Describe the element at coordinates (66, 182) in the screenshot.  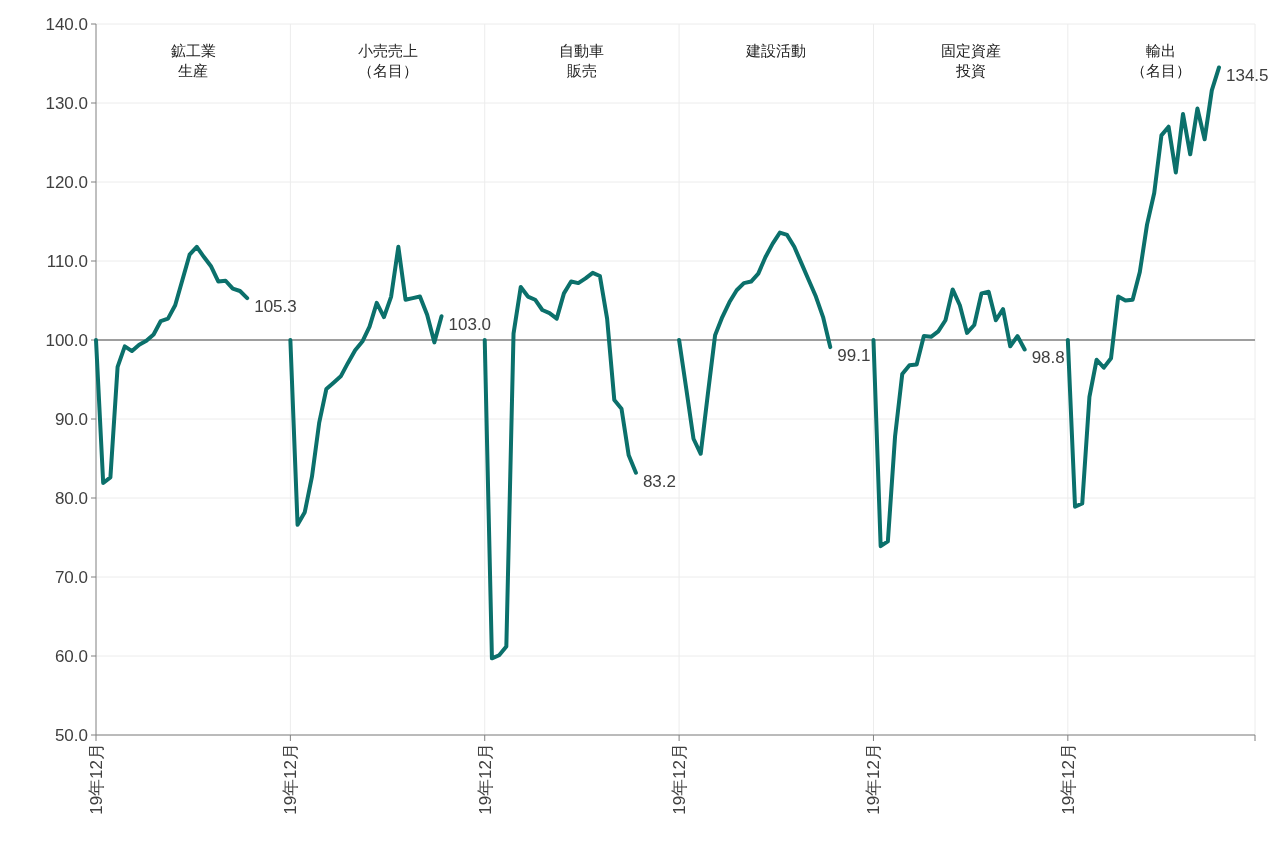
I see `y-tick-label: 120.0` at that location.